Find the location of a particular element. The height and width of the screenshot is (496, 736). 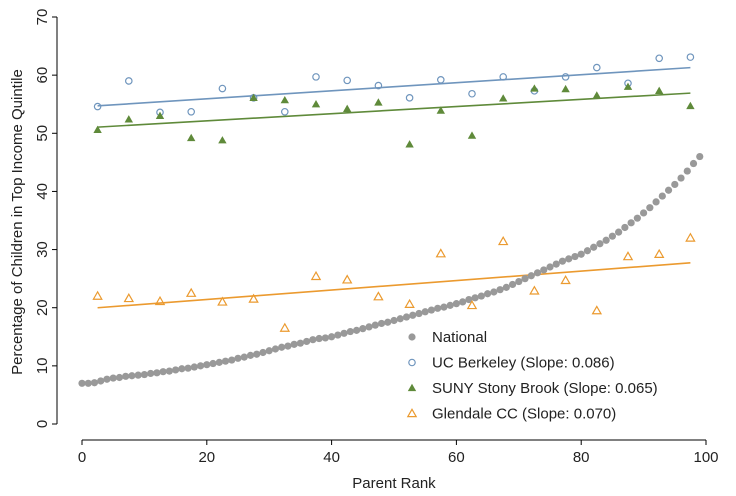

y-tick-label: 40 is located at coordinates (42, 191).